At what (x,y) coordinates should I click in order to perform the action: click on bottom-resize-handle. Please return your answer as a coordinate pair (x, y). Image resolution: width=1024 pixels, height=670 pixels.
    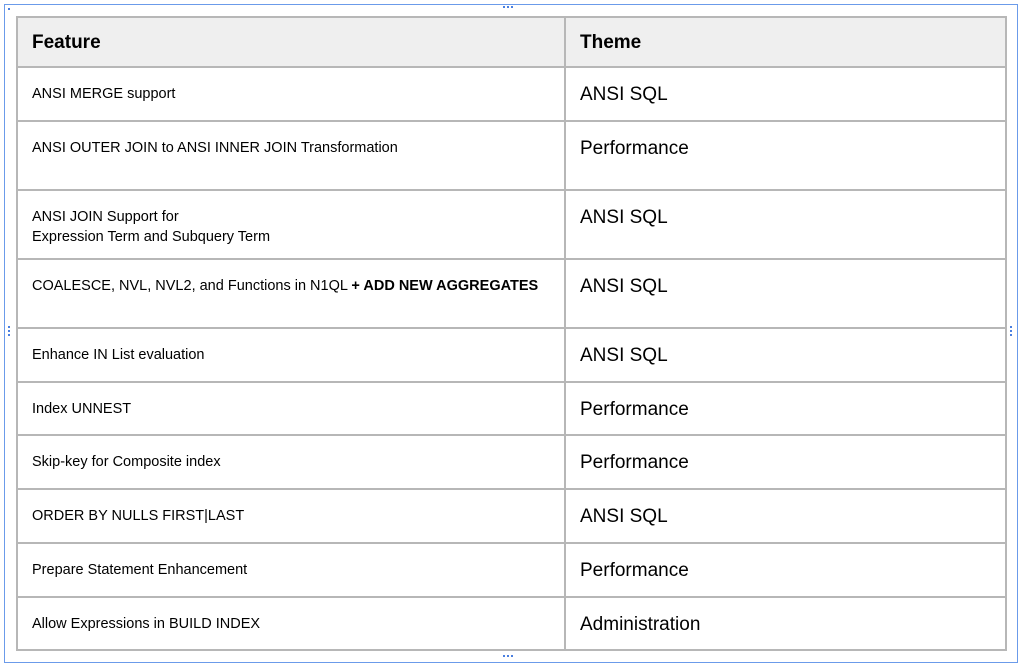
    Looking at the image, I should click on (509, 655).